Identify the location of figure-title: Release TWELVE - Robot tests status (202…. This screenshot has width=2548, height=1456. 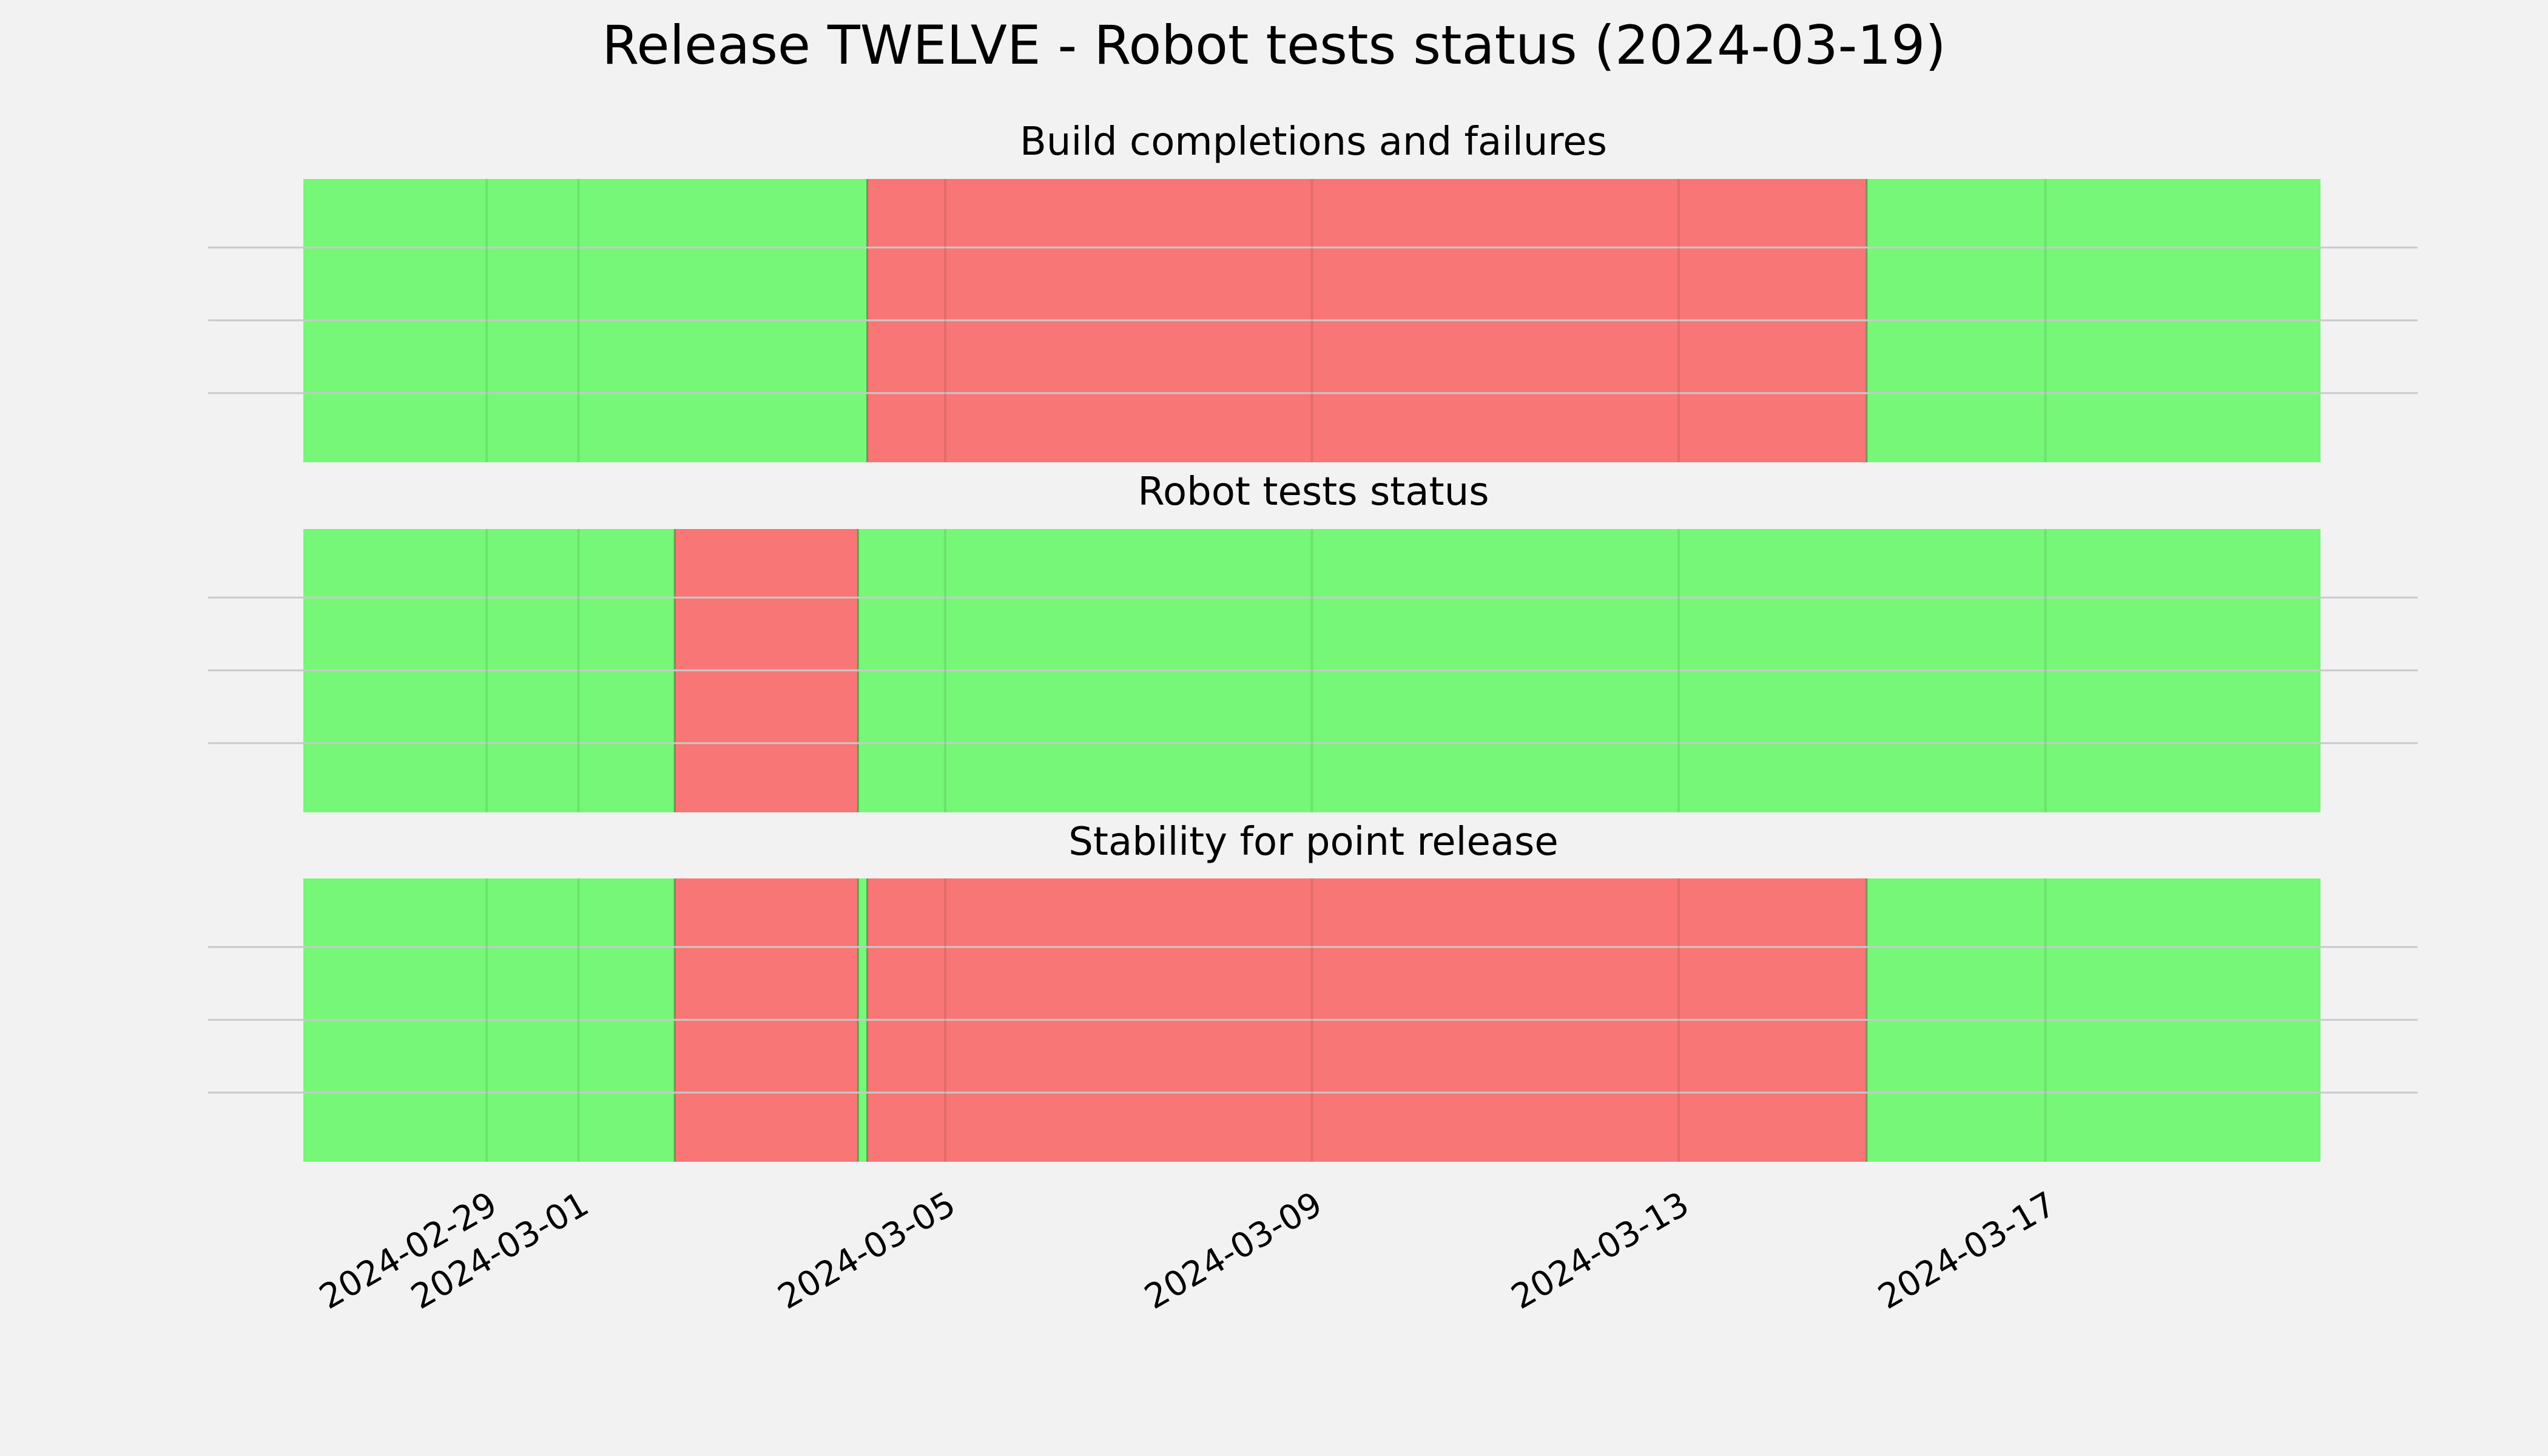
(1274, 45).